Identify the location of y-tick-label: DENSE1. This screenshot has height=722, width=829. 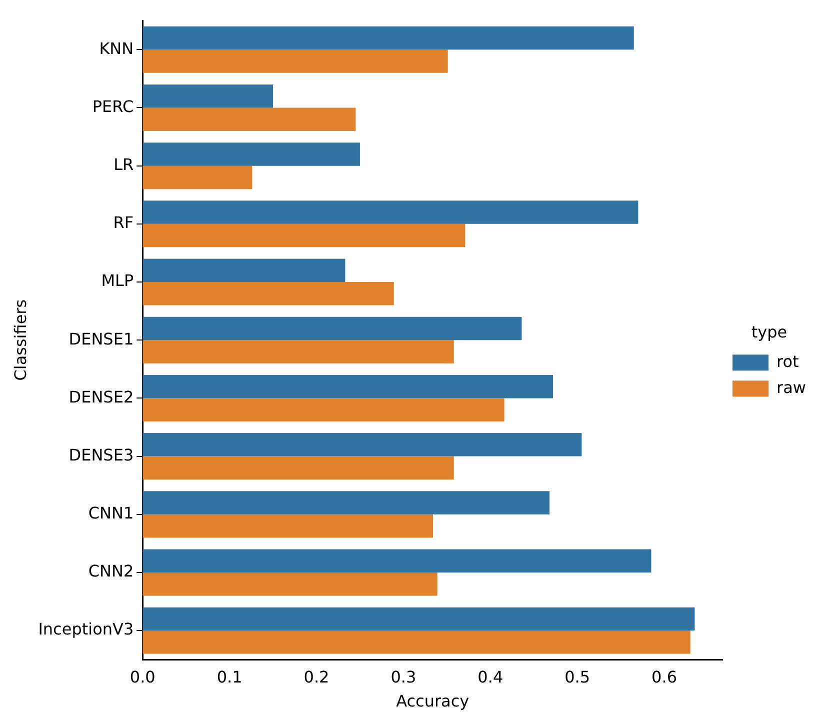
(101, 338).